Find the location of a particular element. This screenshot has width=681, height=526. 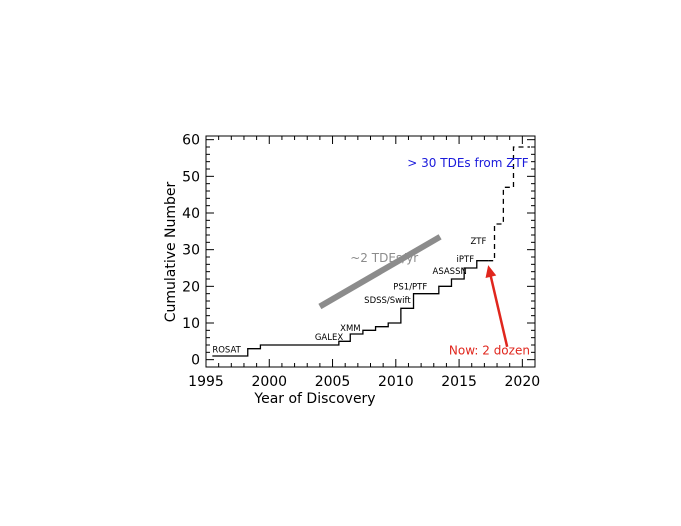

x-tick-label: 1995 is located at coordinates (206, 382).